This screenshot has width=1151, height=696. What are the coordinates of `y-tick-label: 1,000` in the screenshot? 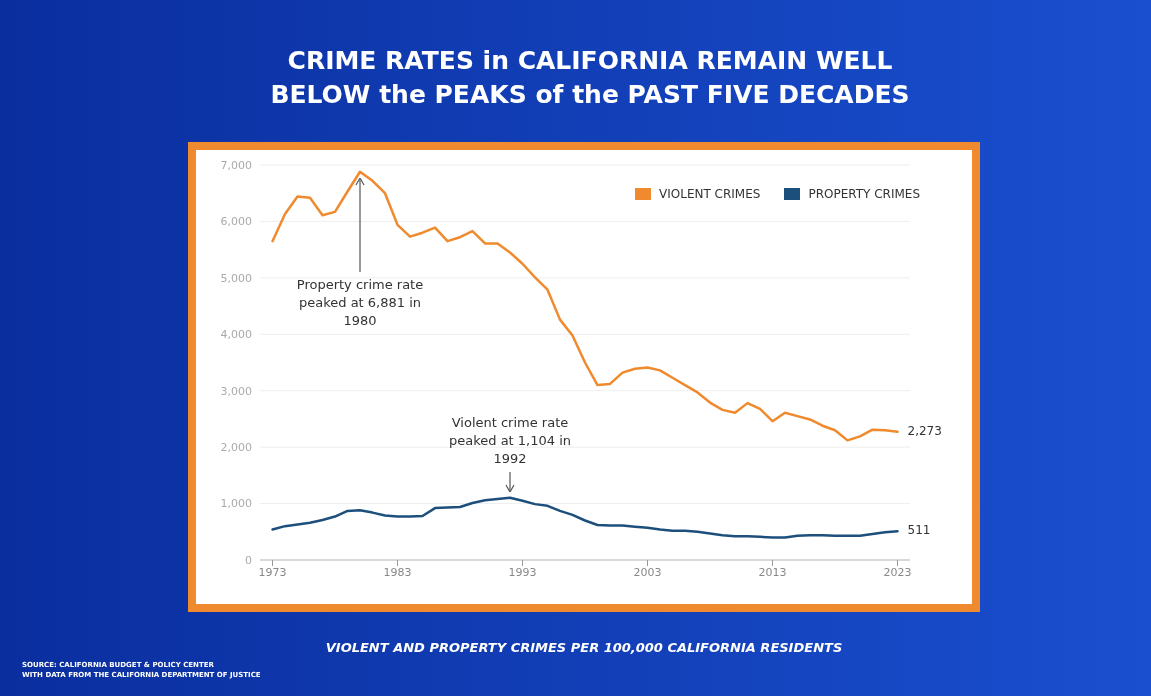 It's located at (236, 504).